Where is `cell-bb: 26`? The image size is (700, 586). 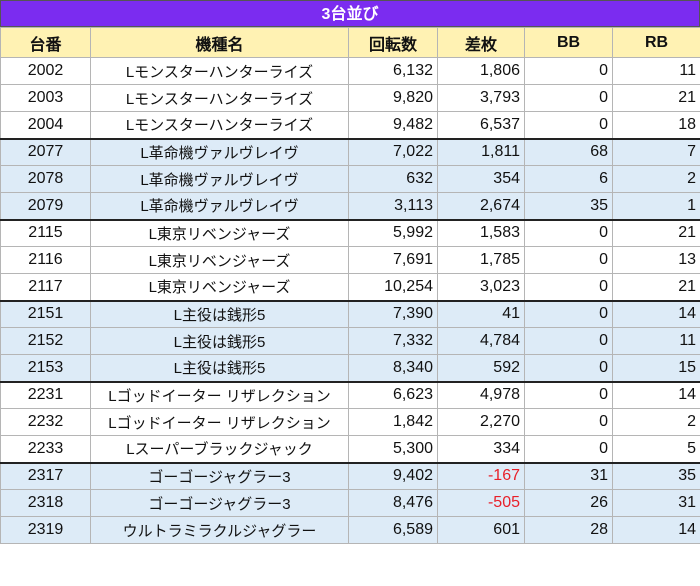
cell-bb: 26 is located at coordinates (569, 503).